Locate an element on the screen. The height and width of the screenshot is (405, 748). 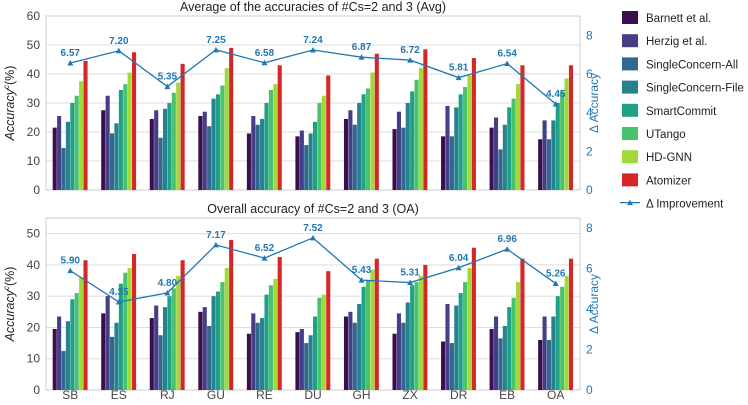
y-axis-label-main: Accuracy is located at coordinates (10, 315).